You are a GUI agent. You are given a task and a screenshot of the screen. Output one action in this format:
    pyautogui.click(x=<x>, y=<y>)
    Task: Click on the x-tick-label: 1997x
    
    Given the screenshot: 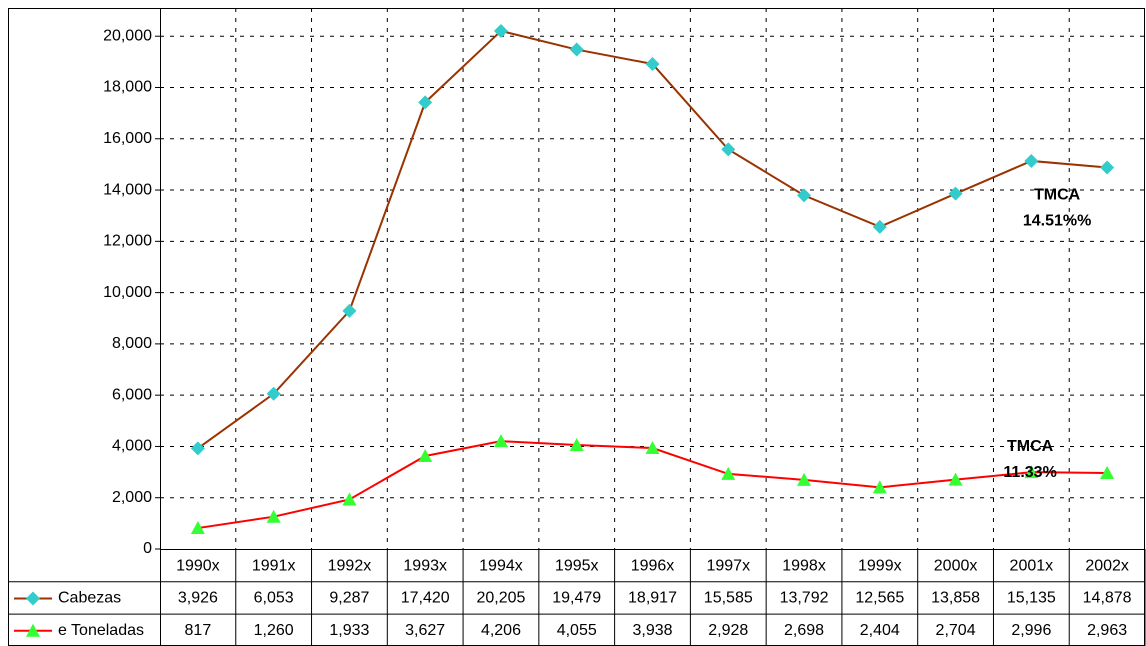 What is the action you would take?
    pyautogui.click(x=728, y=565)
    